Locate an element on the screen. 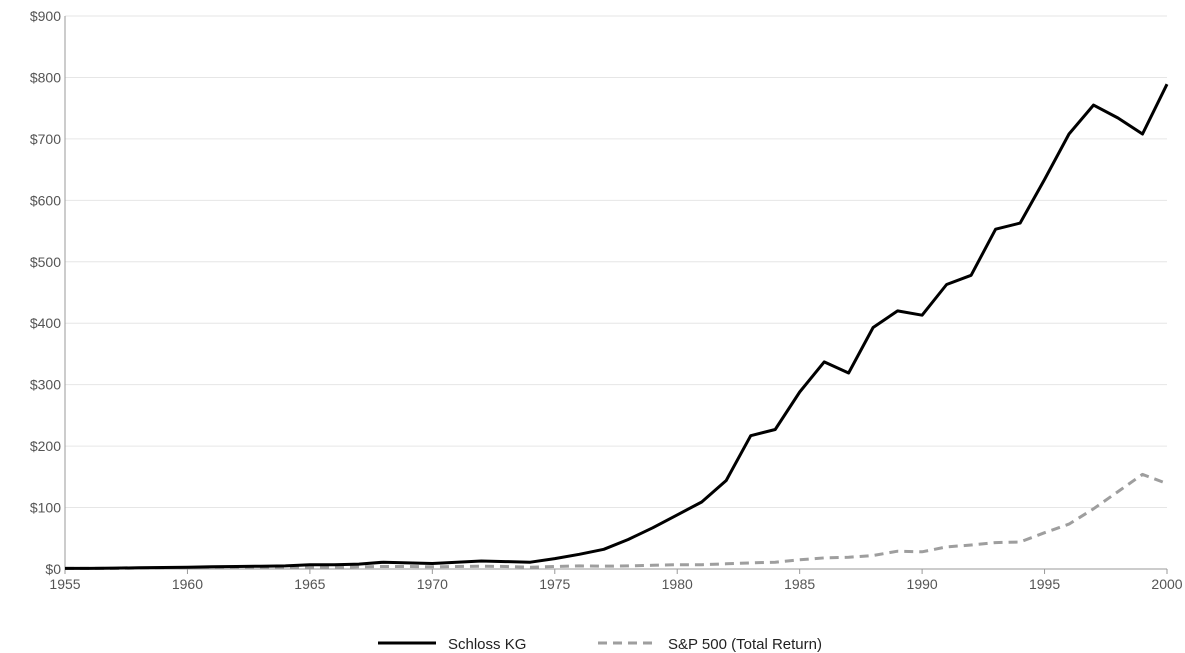 The width and height of the screenshot is (1185, 653). y-tick-label: $200 is located at coordinates (45, 446).